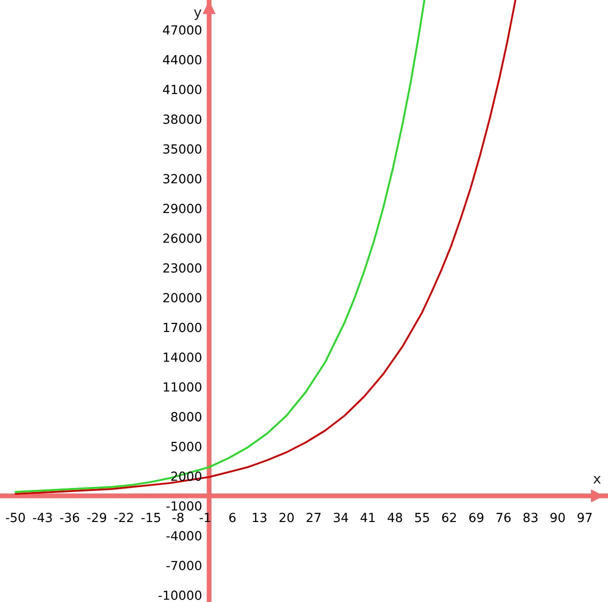 This screenshot has height=602, width=608. I want to click on y-tick-label: -7000, so click(184, 565).